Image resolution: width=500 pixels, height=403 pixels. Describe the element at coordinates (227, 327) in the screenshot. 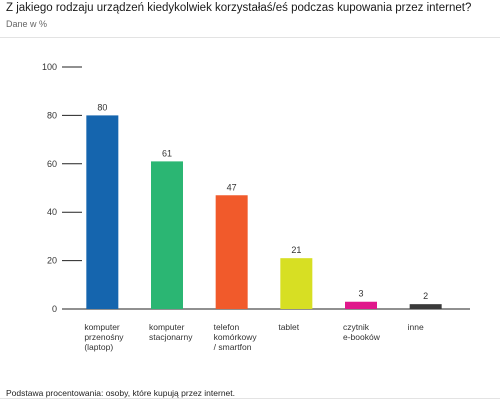

I see `category-label: telefon` at that location.